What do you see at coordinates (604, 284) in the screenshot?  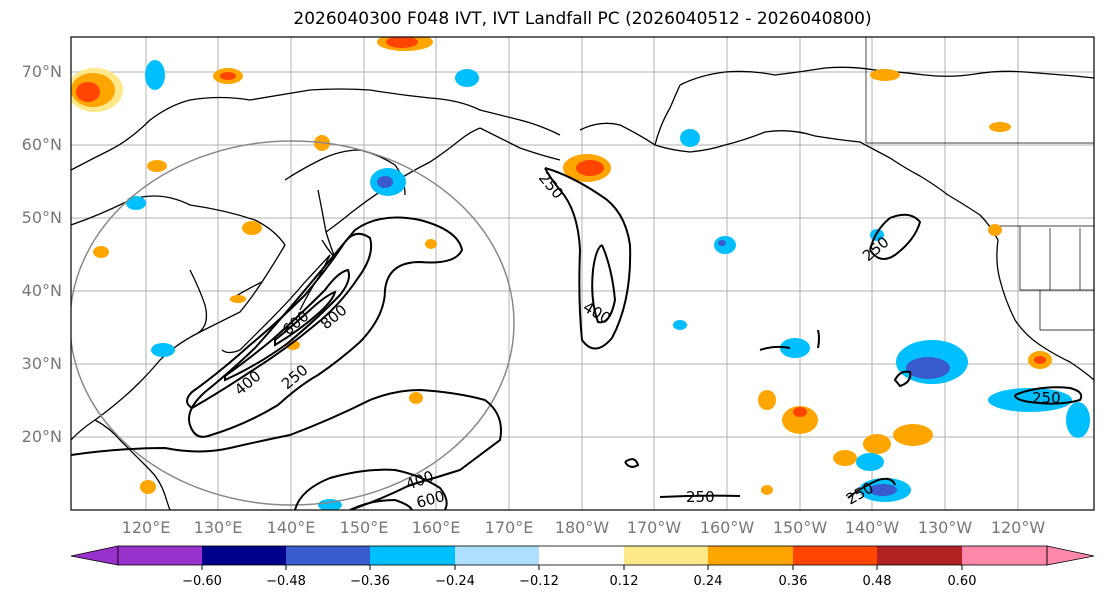 I see `ivt-contour-400-center` at bounding box center [604, 284].